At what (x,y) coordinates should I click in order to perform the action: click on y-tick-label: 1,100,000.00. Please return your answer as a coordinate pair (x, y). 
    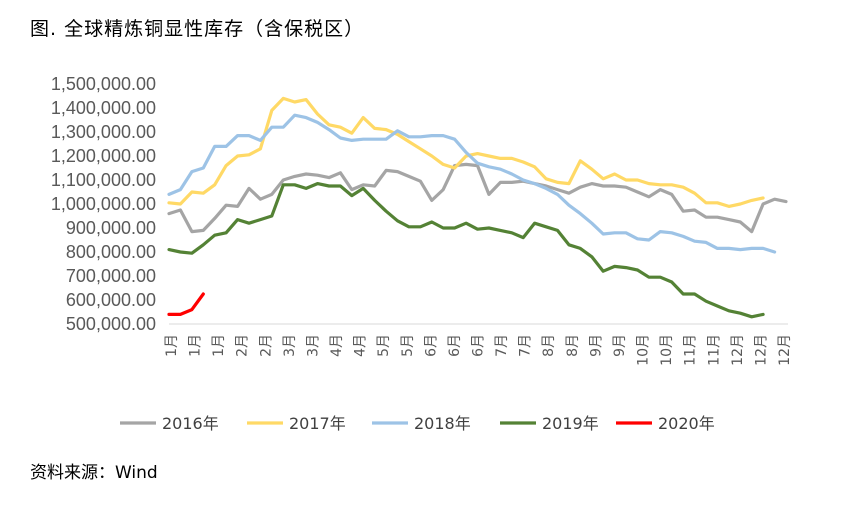
    Looking at the image, I should click on (103, 180).